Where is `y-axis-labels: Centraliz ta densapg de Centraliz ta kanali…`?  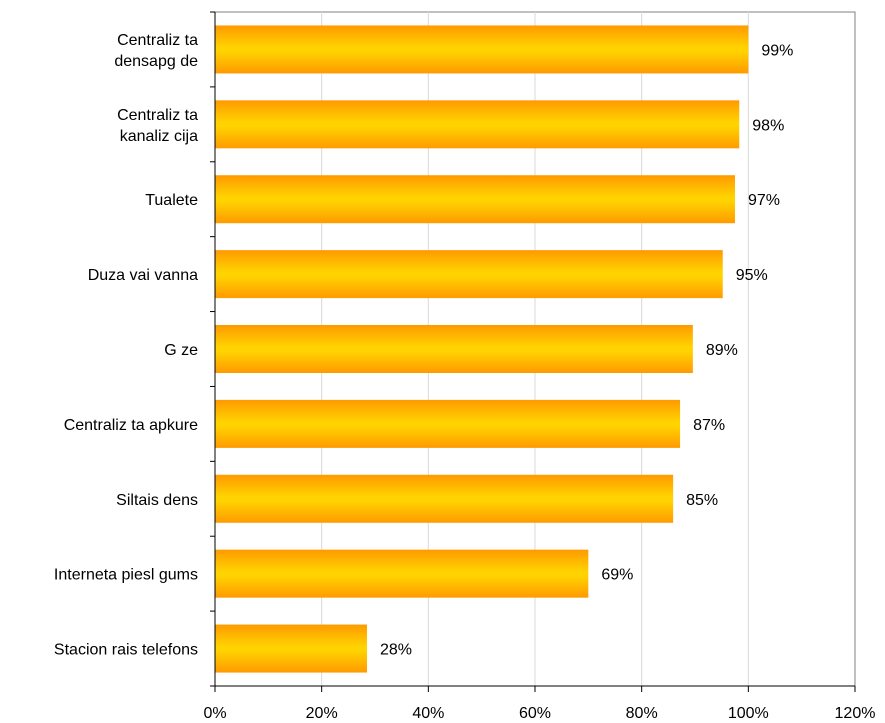 y-axis-labels: Centraliz ta densapg de Centraliz ta kanali… is located at coordinates (126, 345).